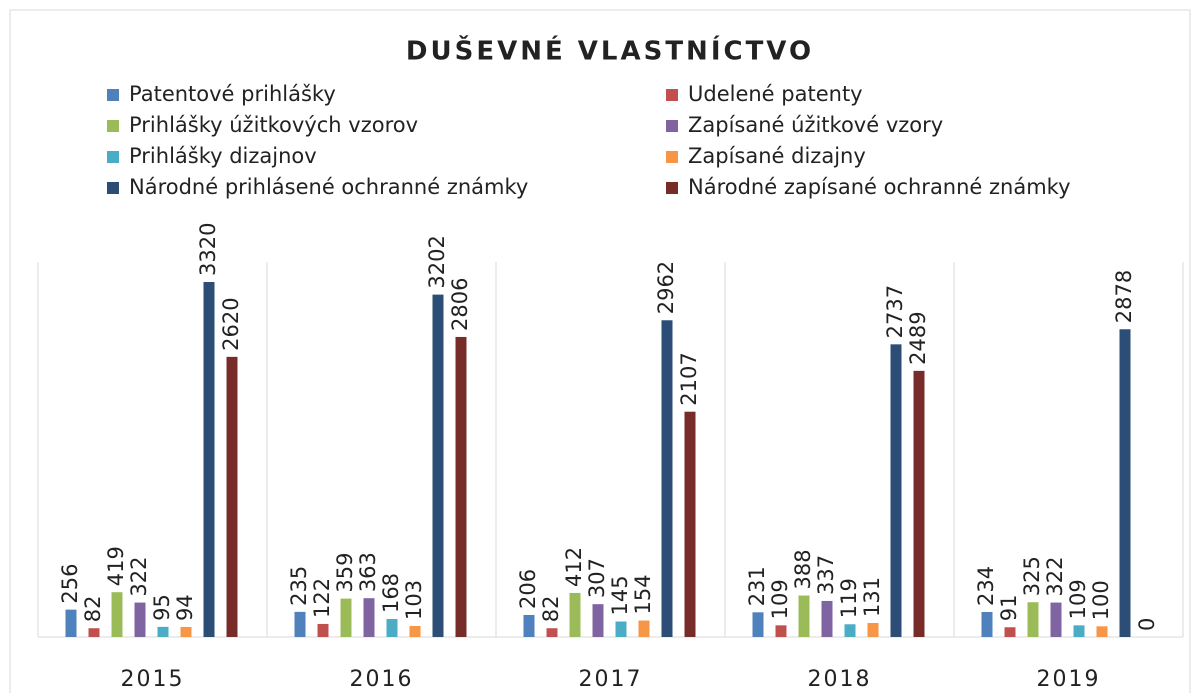 This screenshot has width=1200, height=693. I want to click on data-label: 154, so click(643, 594).